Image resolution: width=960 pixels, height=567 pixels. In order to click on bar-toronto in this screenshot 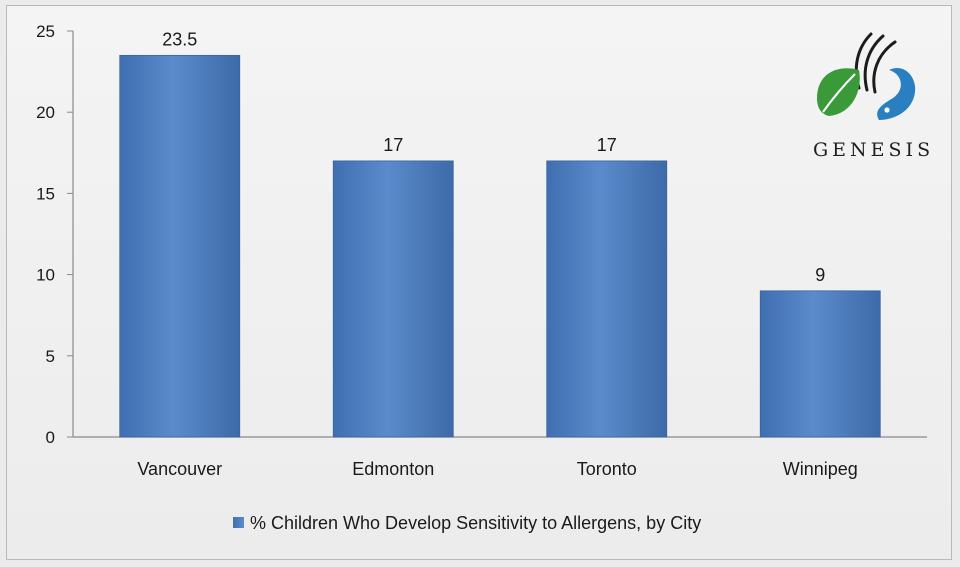, I will do `click(607, 299)`.